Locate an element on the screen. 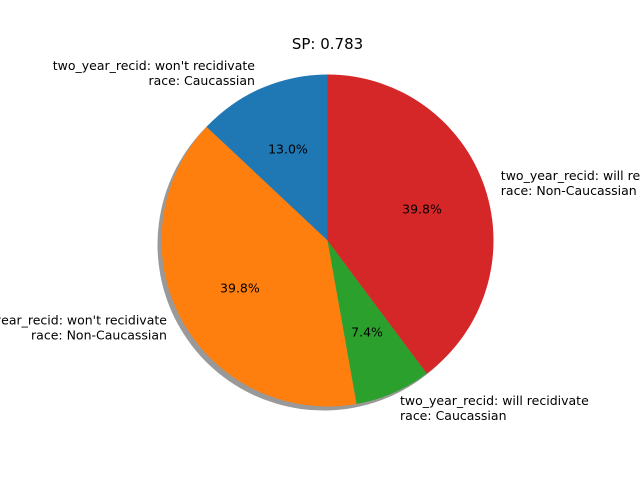  slice-percent-label-3: 39.8% is located at coordinates (422, 209).